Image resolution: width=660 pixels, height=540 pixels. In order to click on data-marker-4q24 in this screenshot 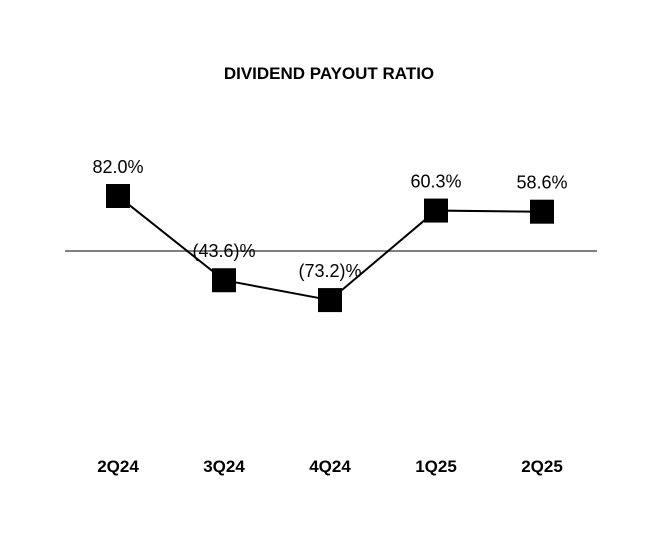, I will do `click(330, 300)`.